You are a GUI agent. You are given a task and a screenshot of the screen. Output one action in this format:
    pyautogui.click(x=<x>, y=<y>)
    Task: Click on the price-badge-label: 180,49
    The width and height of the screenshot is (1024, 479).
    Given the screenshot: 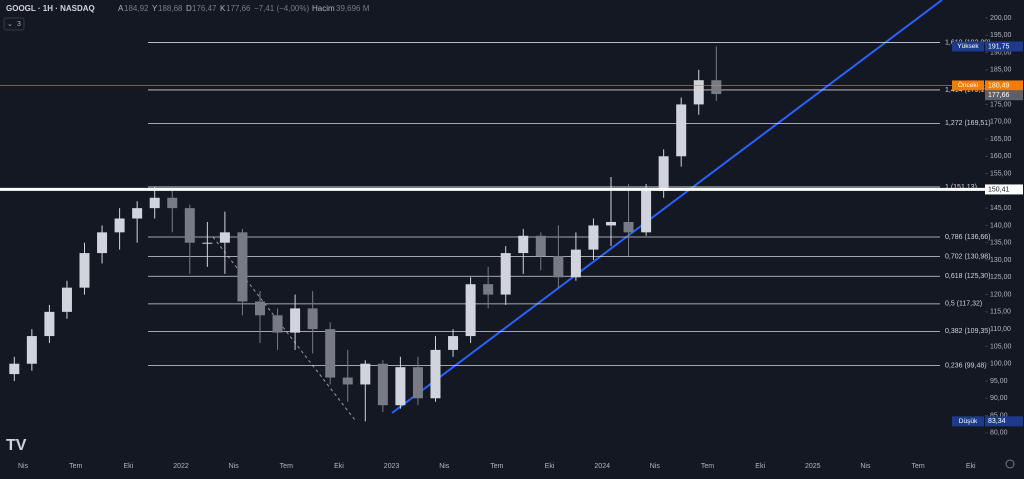 What is the action you would take?
    pyautogui.click(x=999, y=85)
    